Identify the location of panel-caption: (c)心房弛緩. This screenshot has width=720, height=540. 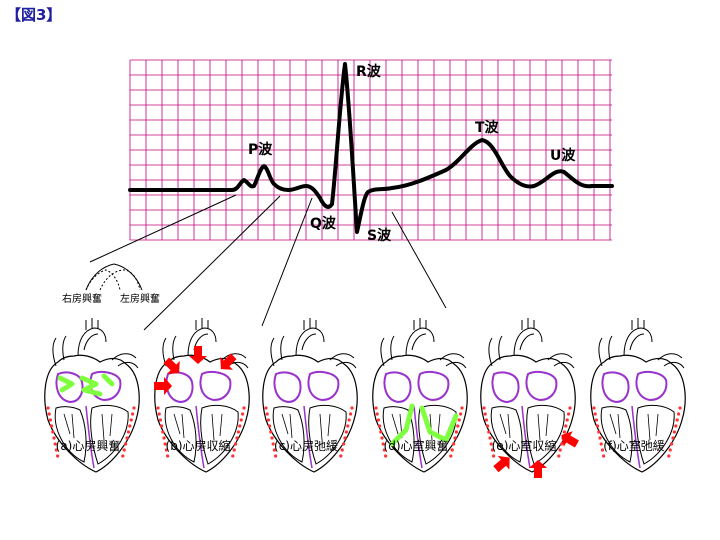
(306, 445).